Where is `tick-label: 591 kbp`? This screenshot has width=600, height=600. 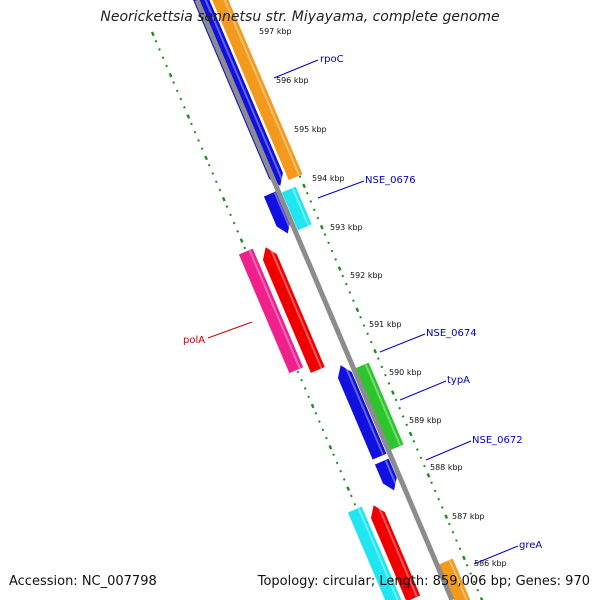
tick-label: 591 kbp is located at coordinates (385, 324).